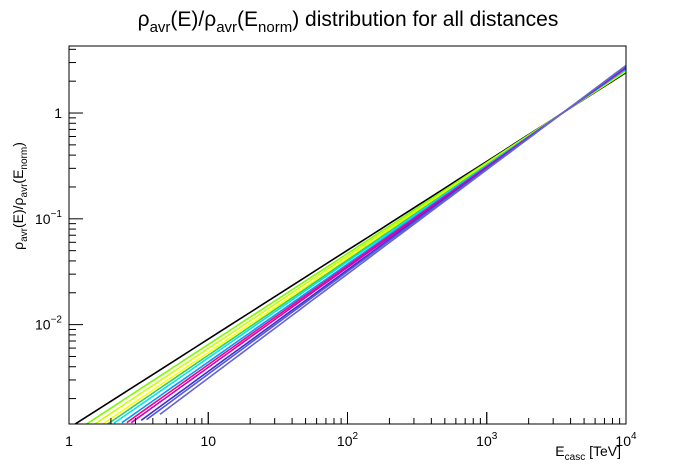 The height and width of the screenshot is (472, 696). I want to click on y-axis-ticks, so click(76, 224).